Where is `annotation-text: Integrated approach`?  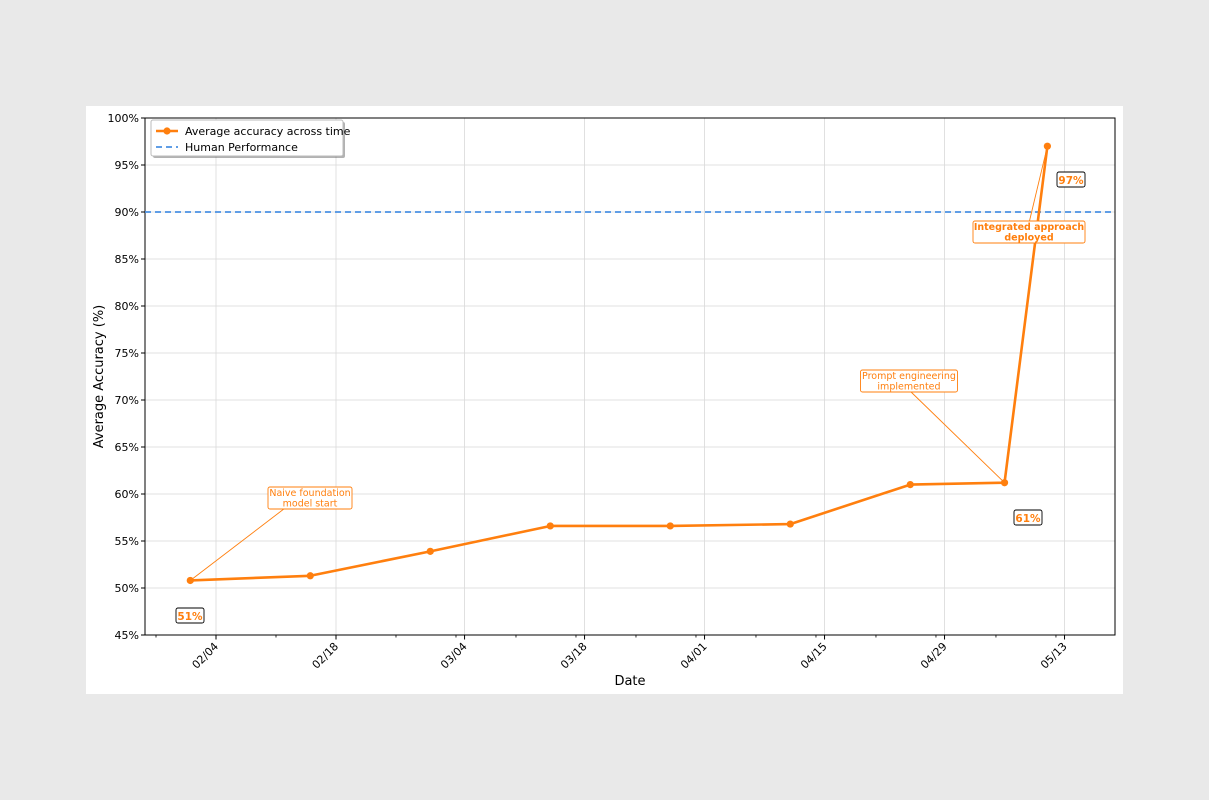
annotation-text: Integrated approach is located at coordinates (1029, 227).